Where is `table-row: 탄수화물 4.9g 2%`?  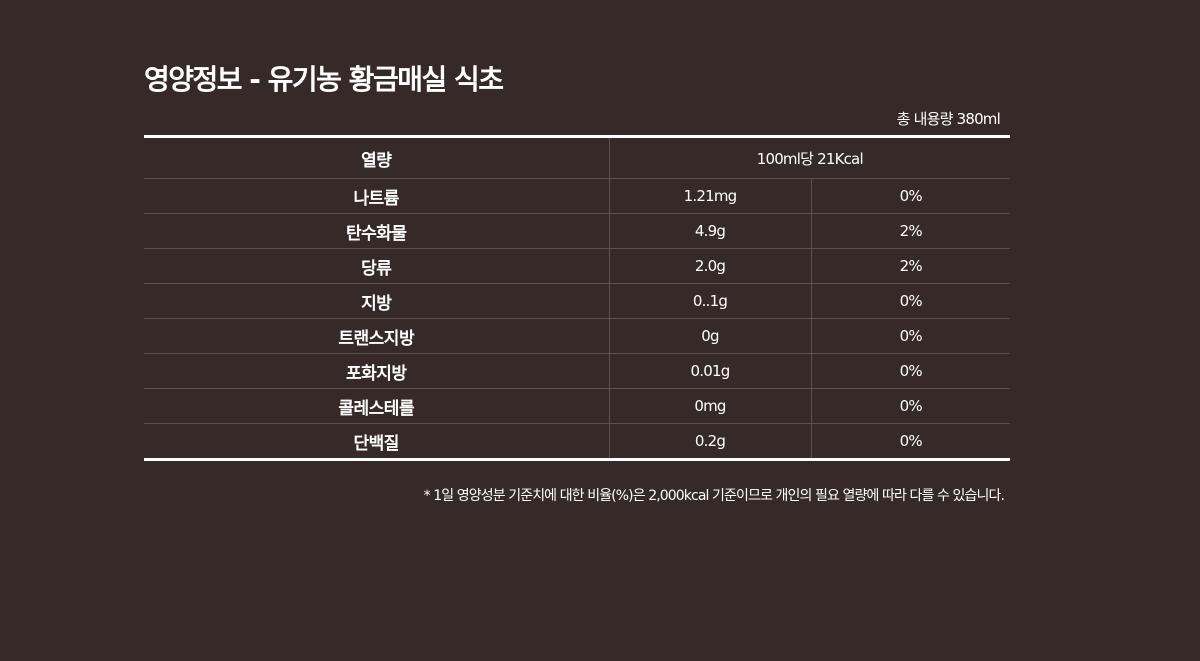
table-row: 탄수화물 4.9g 2% is located at coordinates (577, 231).